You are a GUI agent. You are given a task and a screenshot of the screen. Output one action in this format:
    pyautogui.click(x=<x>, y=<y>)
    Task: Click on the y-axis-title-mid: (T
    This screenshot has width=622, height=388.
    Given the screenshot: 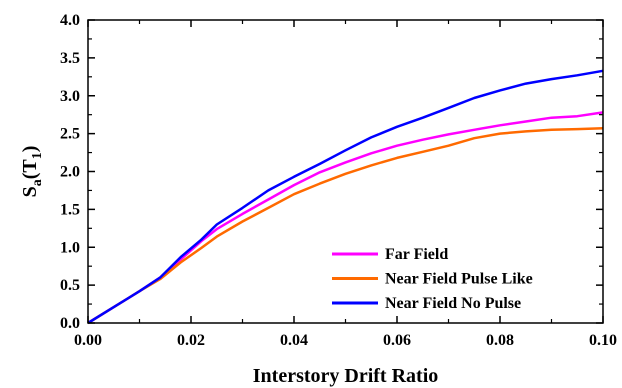 What is the action you would take?
    pyautogui.click(x=30, y=169)
    